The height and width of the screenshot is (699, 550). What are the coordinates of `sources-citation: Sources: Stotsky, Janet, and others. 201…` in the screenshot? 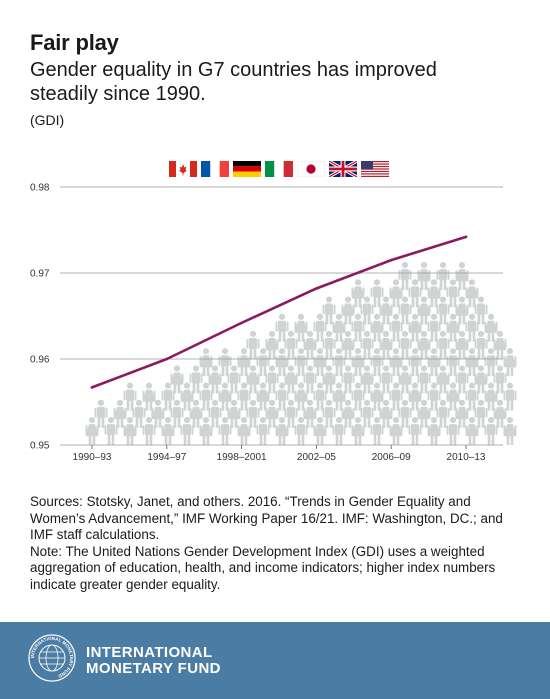 It's located at (266, 518).